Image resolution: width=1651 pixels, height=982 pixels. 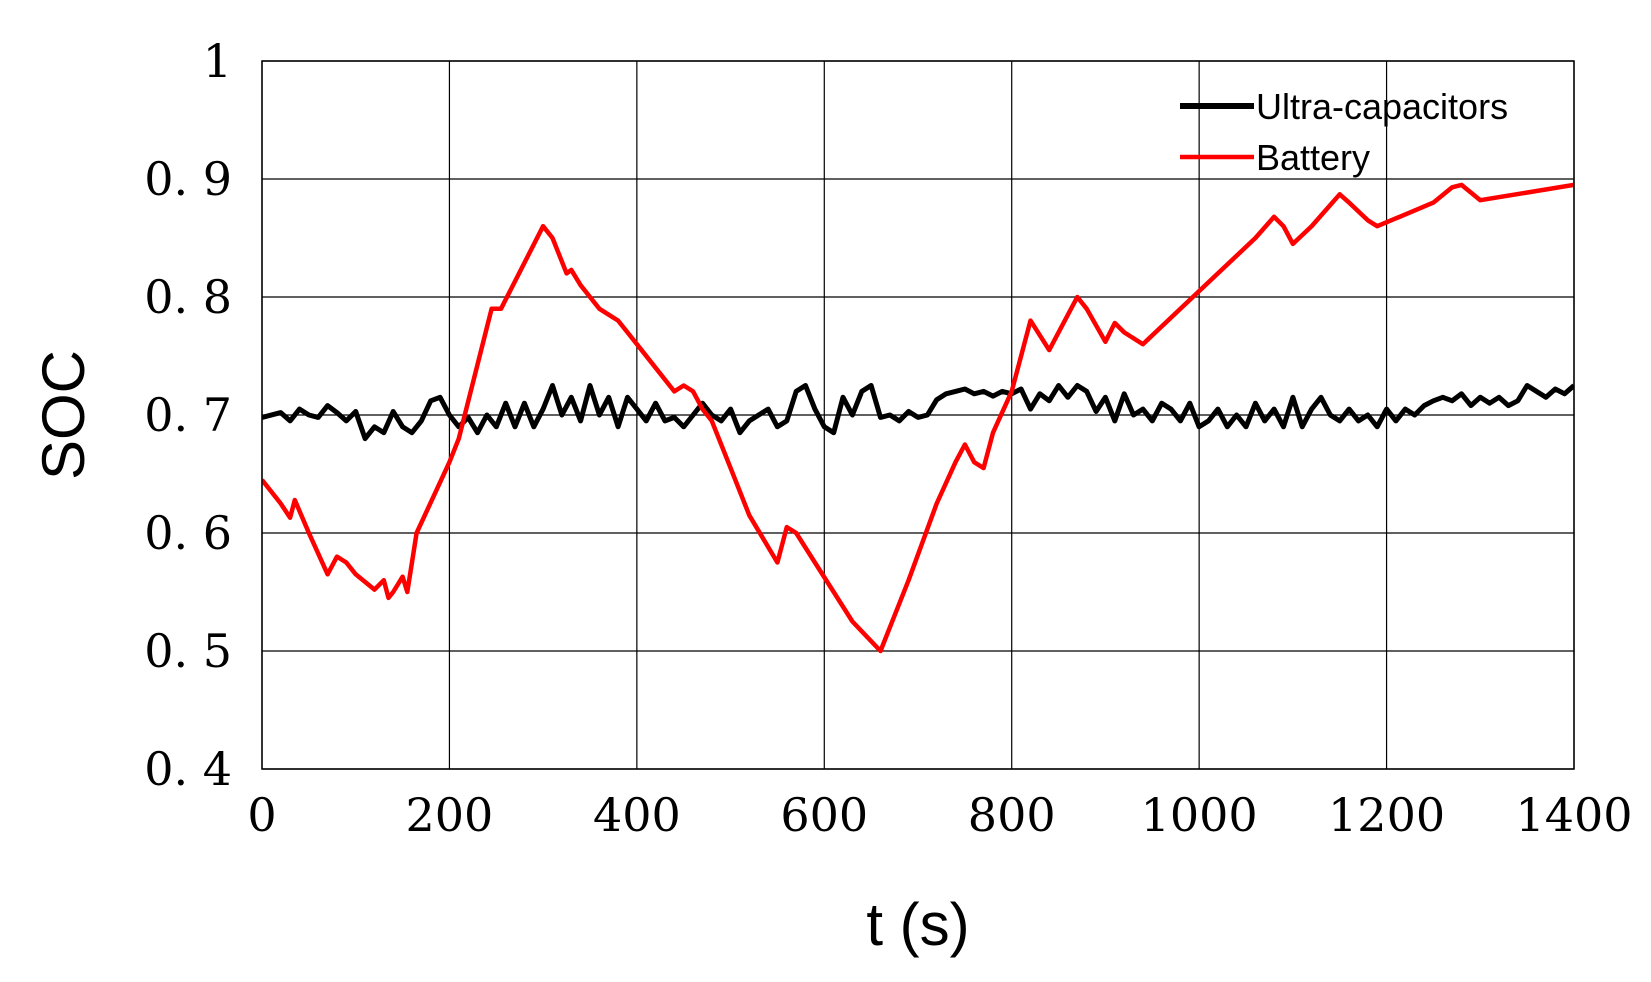 I want to click on x-tick-label: 600, so click(x=824, y=815).